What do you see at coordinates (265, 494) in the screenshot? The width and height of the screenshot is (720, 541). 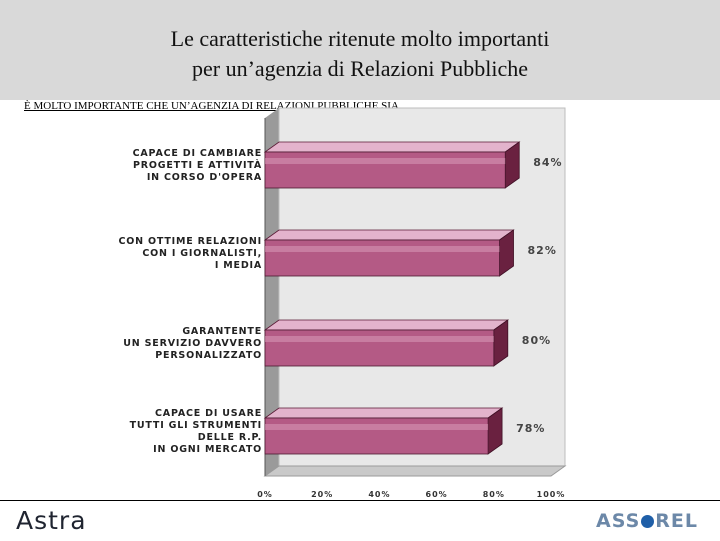 I see `x-tick-label: 0%` at bounding box center [265, 494].